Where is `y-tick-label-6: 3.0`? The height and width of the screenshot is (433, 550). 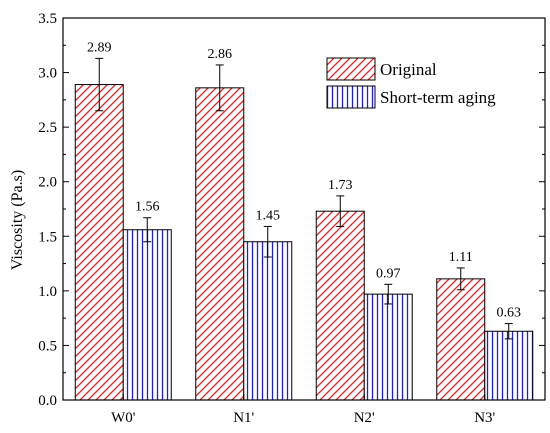
y-tick-label-6: 3.0 is located at coordinates (47, 74).